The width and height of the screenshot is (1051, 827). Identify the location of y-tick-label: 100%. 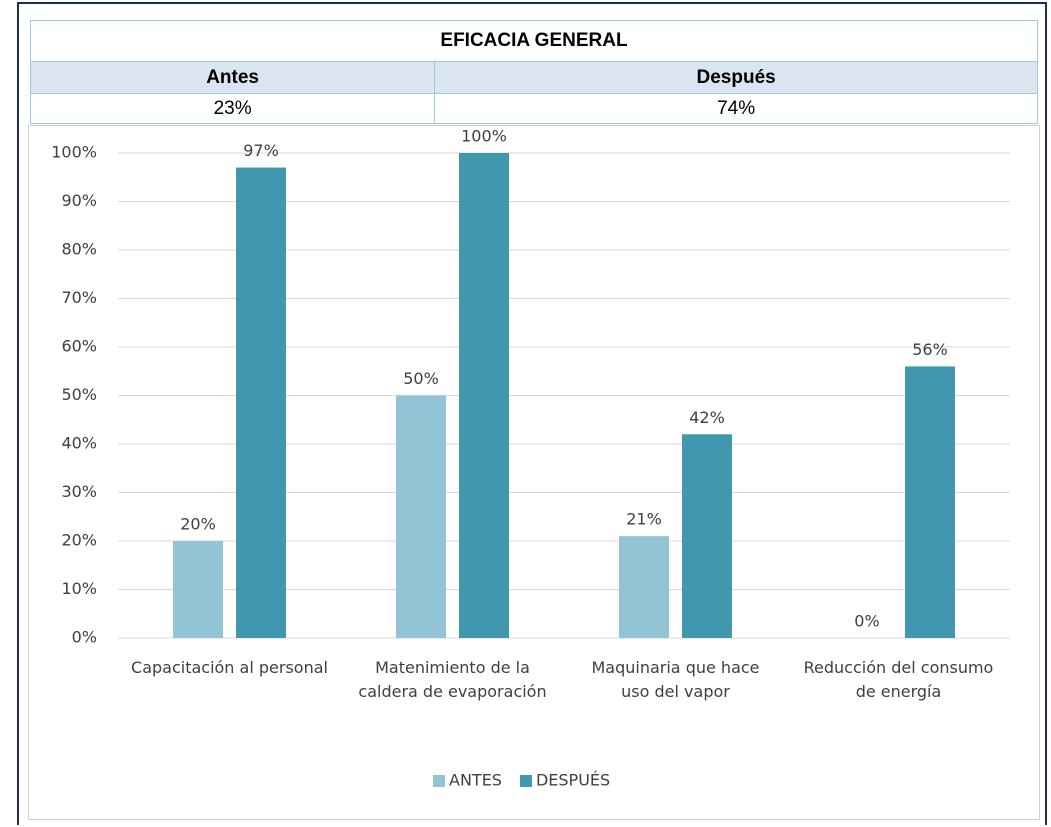
(74, 152).